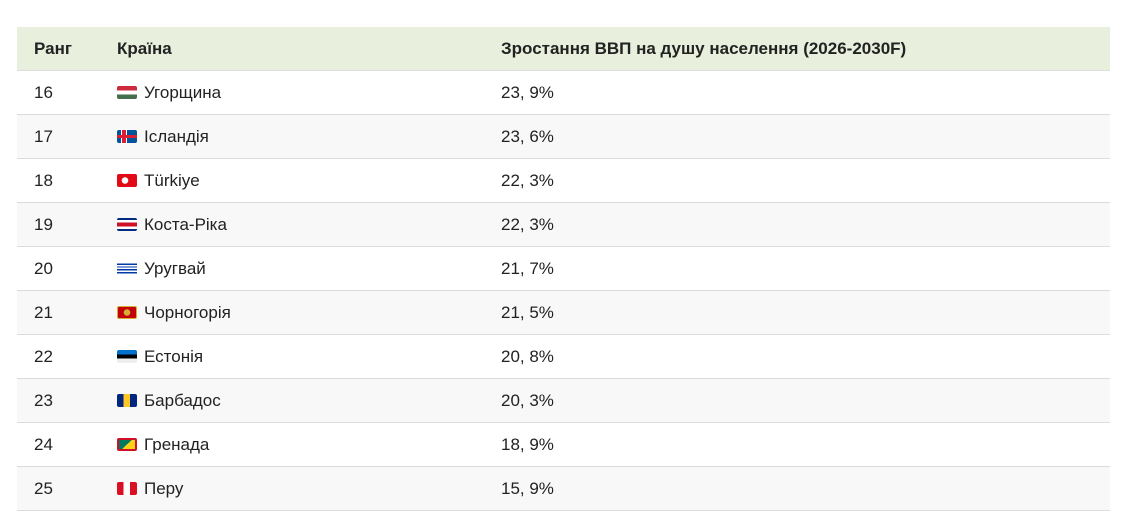  What do you see at coordinates (127, 268) in the screenshot?
I see `flag-uy-icon` at bounding box center [127, 268].